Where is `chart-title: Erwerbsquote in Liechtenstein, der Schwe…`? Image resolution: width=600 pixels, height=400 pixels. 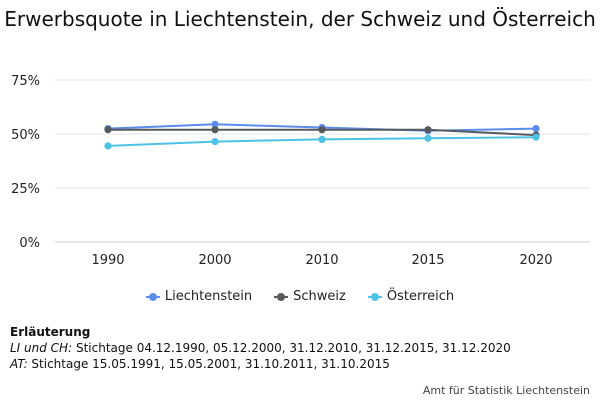
chart-title: Erwerbsquote in Liechtenstein, der Schwe… is located at coordinates (300, 19).